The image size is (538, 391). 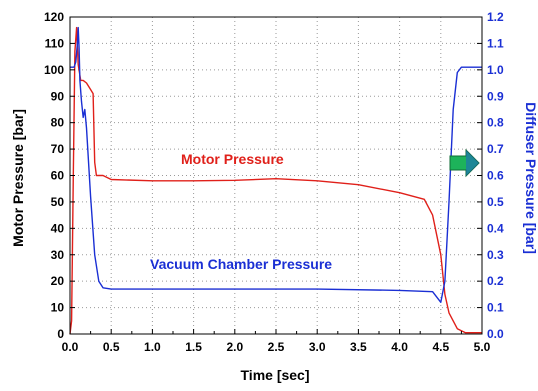 I want to click on x-axis-title: Time [sec], so click(x=275, y=375).